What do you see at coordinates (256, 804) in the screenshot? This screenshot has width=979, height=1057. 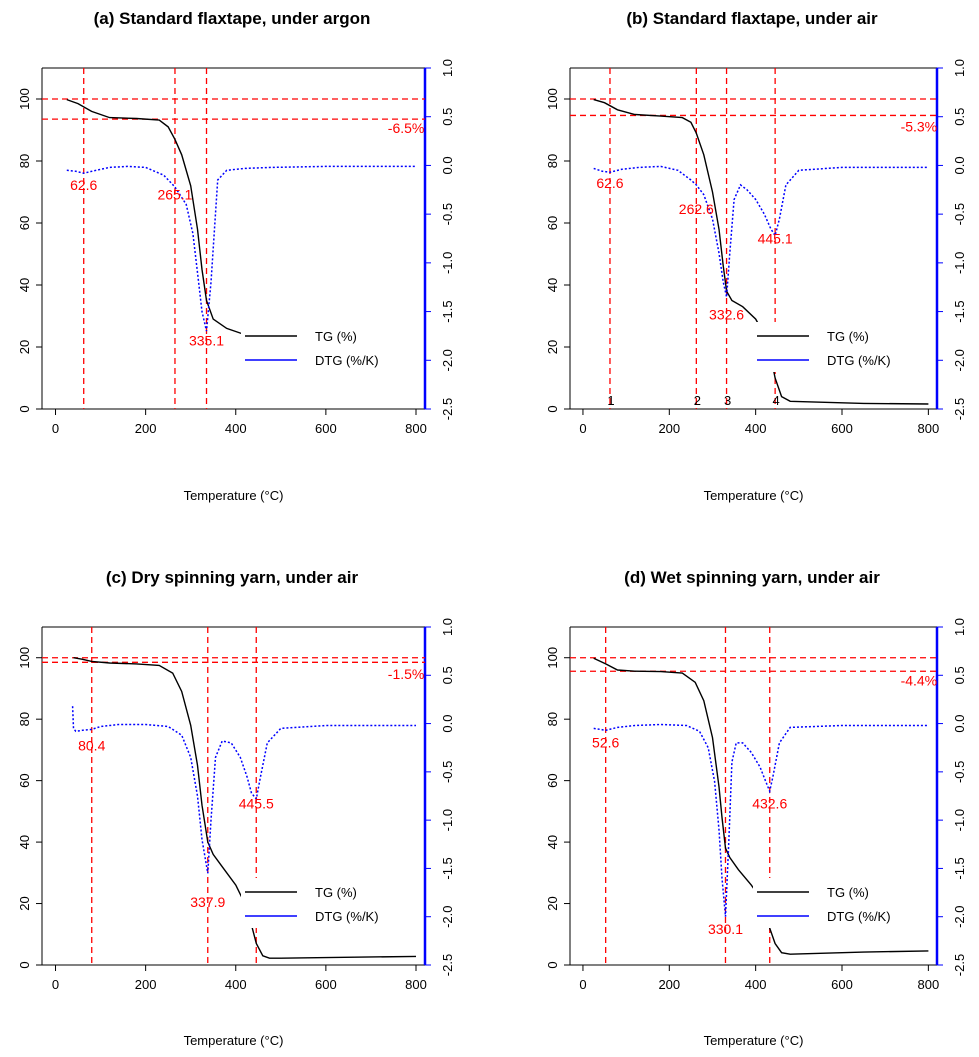 I see `peak-annotation: 445.5` at bounding box center [256, 804].